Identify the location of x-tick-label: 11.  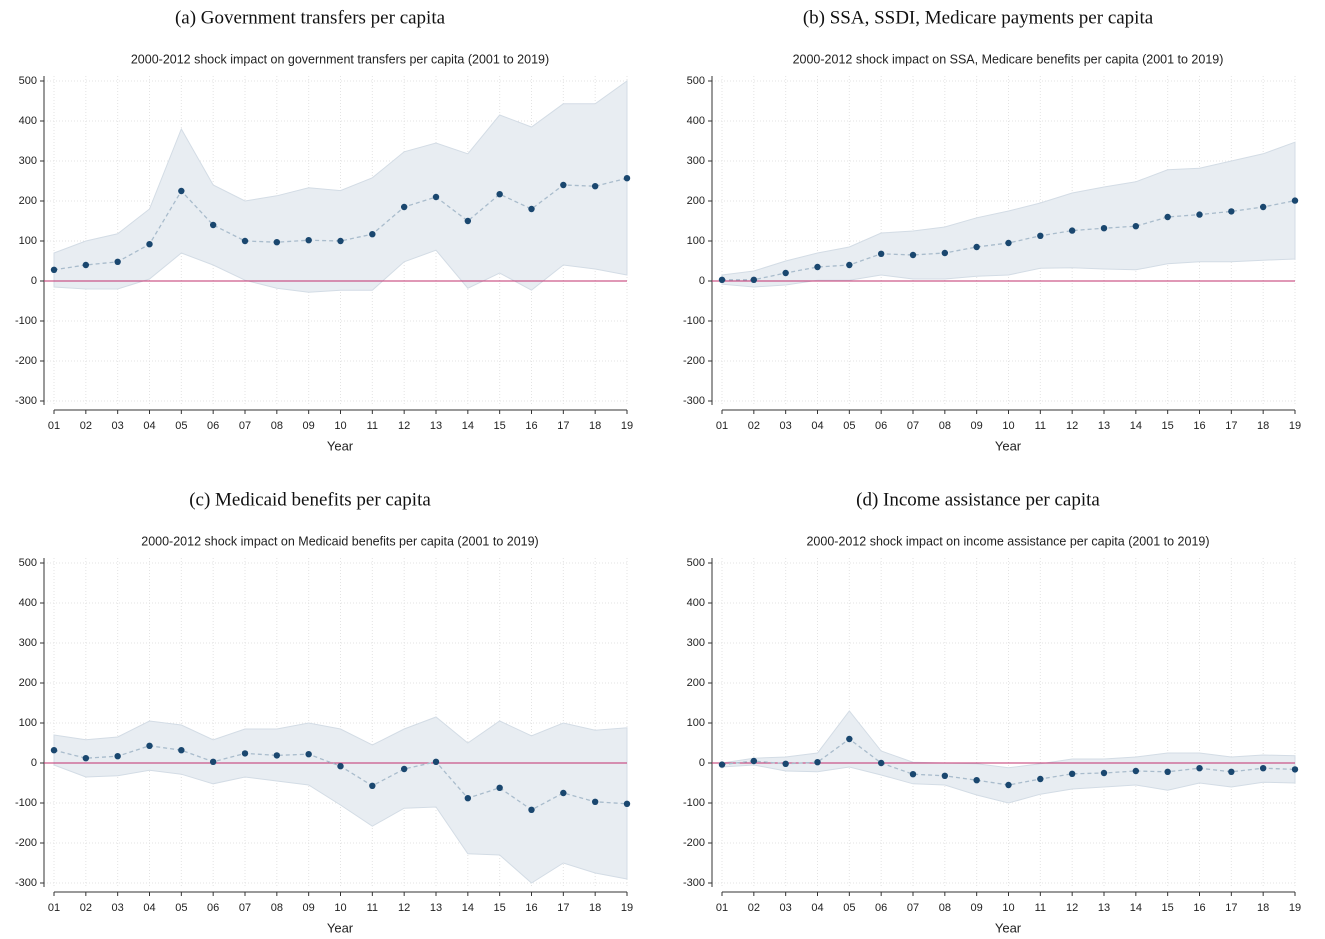
(1040, 908).